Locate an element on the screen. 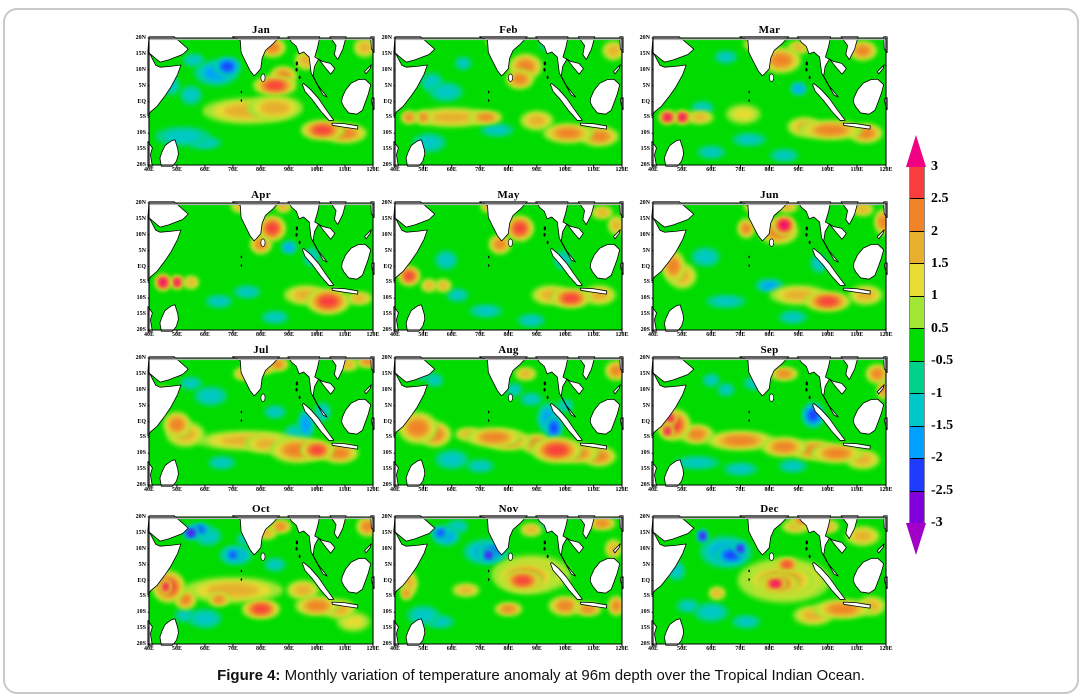 This screenshot has width=1082, height=700. panel-title: May is located at coordinates (508, 195).